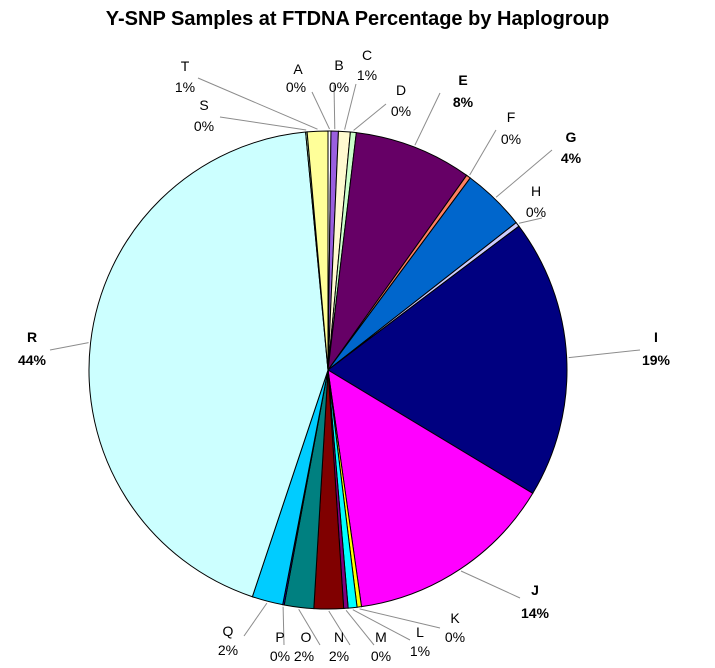  I want to click on pie-slice-i, so click(447, 360).